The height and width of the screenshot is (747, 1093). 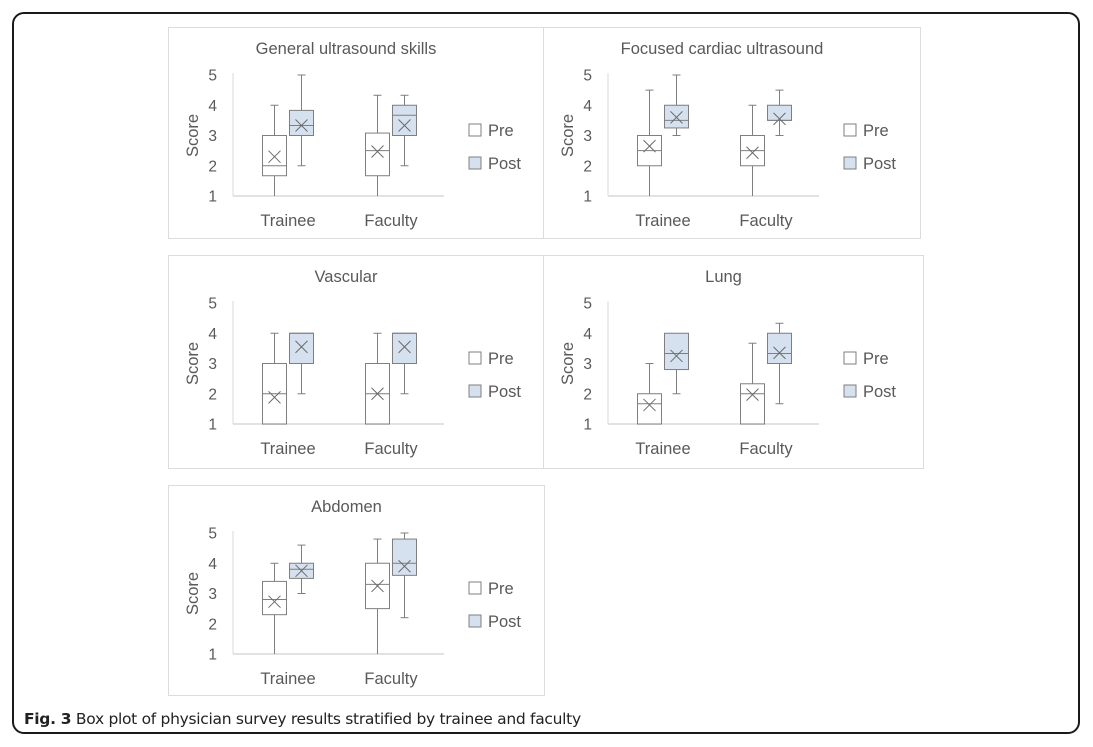 I want to click on chart-title: Abdomen, so click(x=346, y=507).